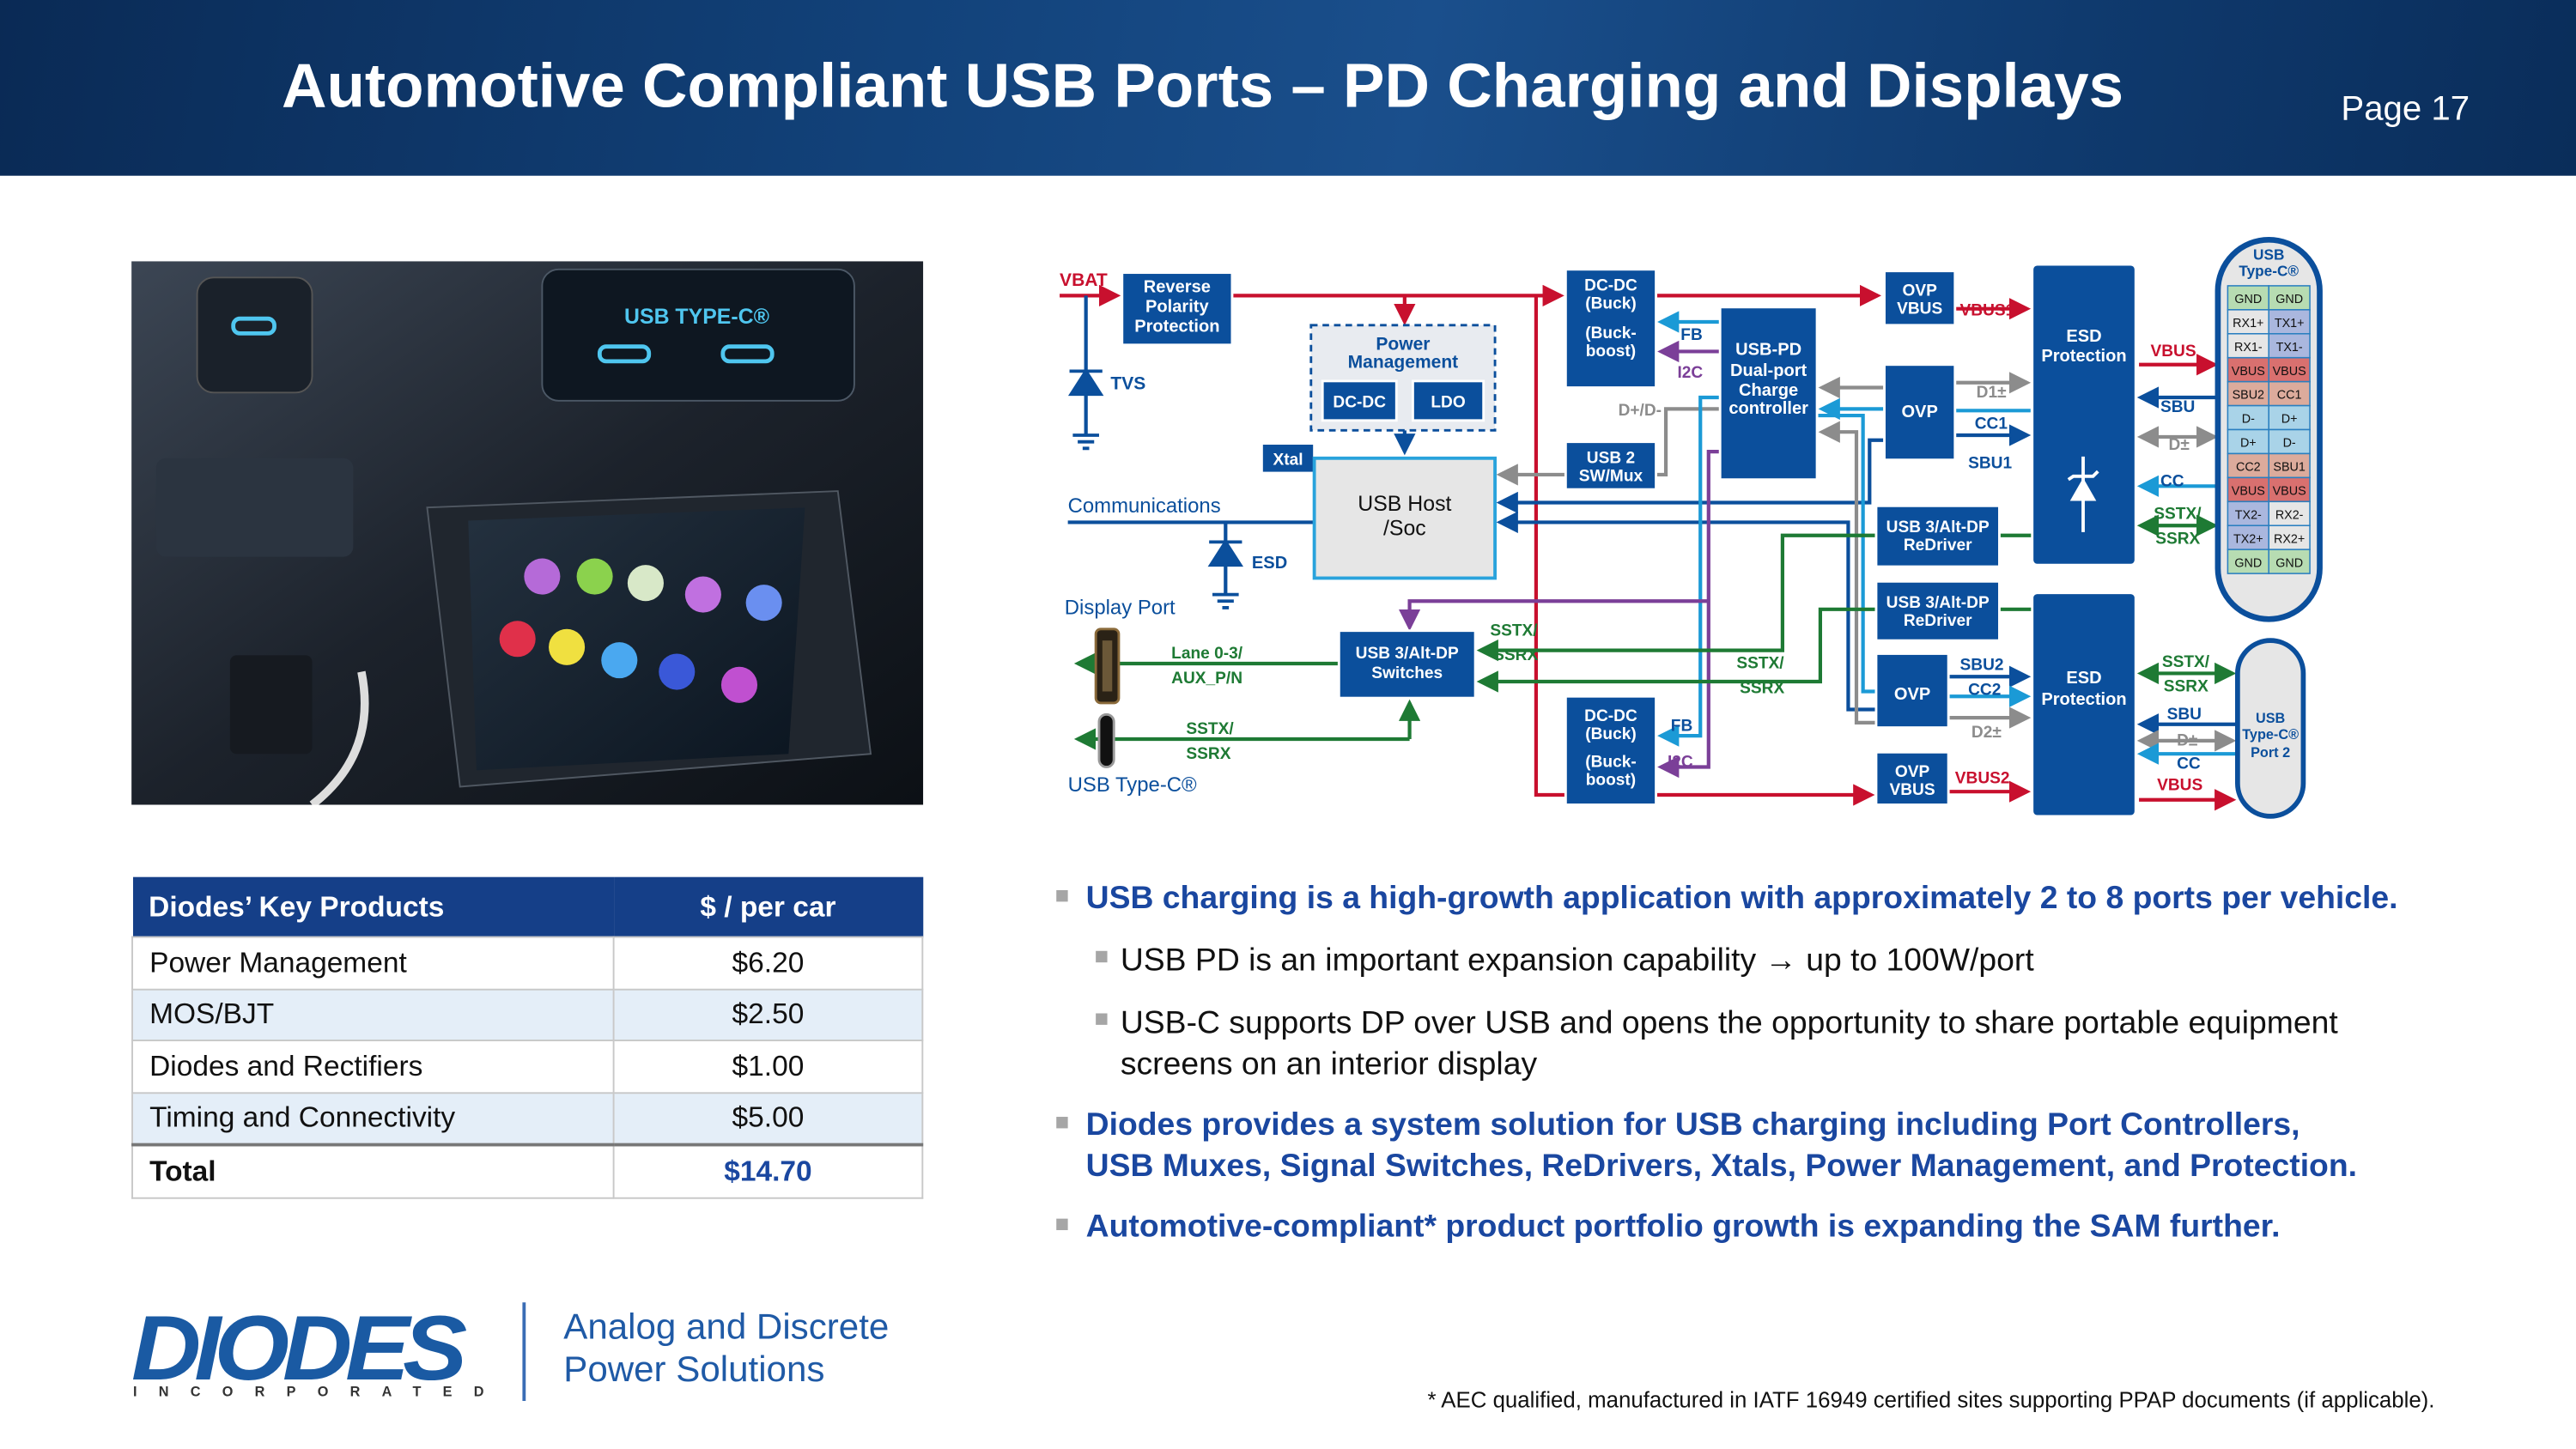  Describe the element at coordinates (1762, 688) in the screenshot. I see `signal-label-ssrx-c: SSRX` at that location.